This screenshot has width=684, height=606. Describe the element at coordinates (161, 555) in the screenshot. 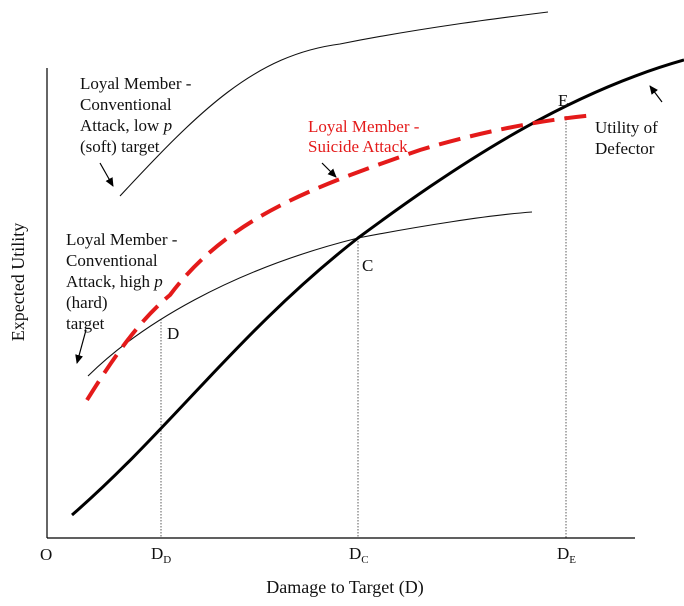

I see `tick-dd: DD` at that location.